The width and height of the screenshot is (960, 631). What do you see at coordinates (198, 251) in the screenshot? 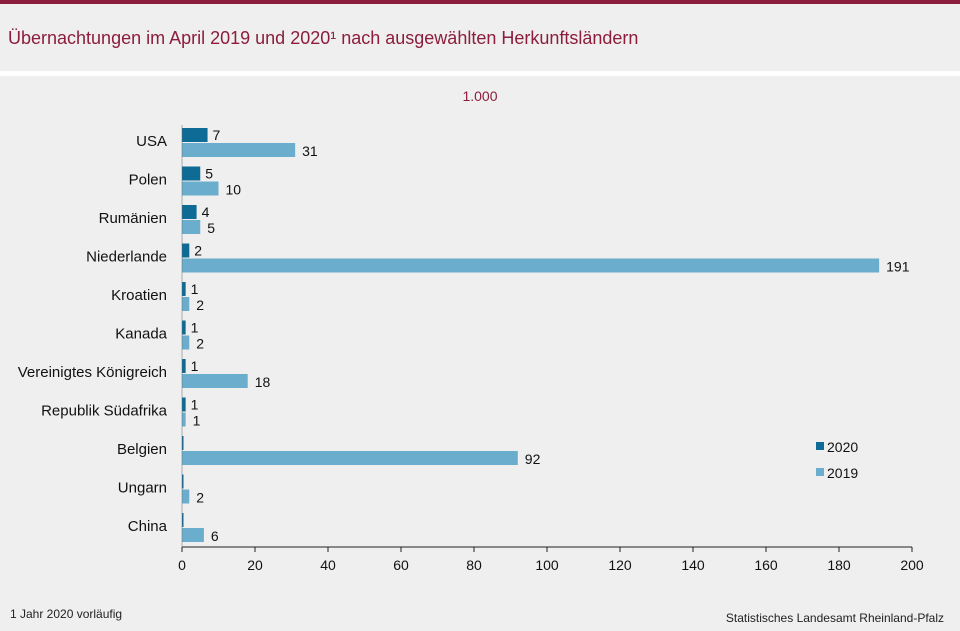
I see `data-label-2020-niederlande: 2` at bounding box center [198, 251].